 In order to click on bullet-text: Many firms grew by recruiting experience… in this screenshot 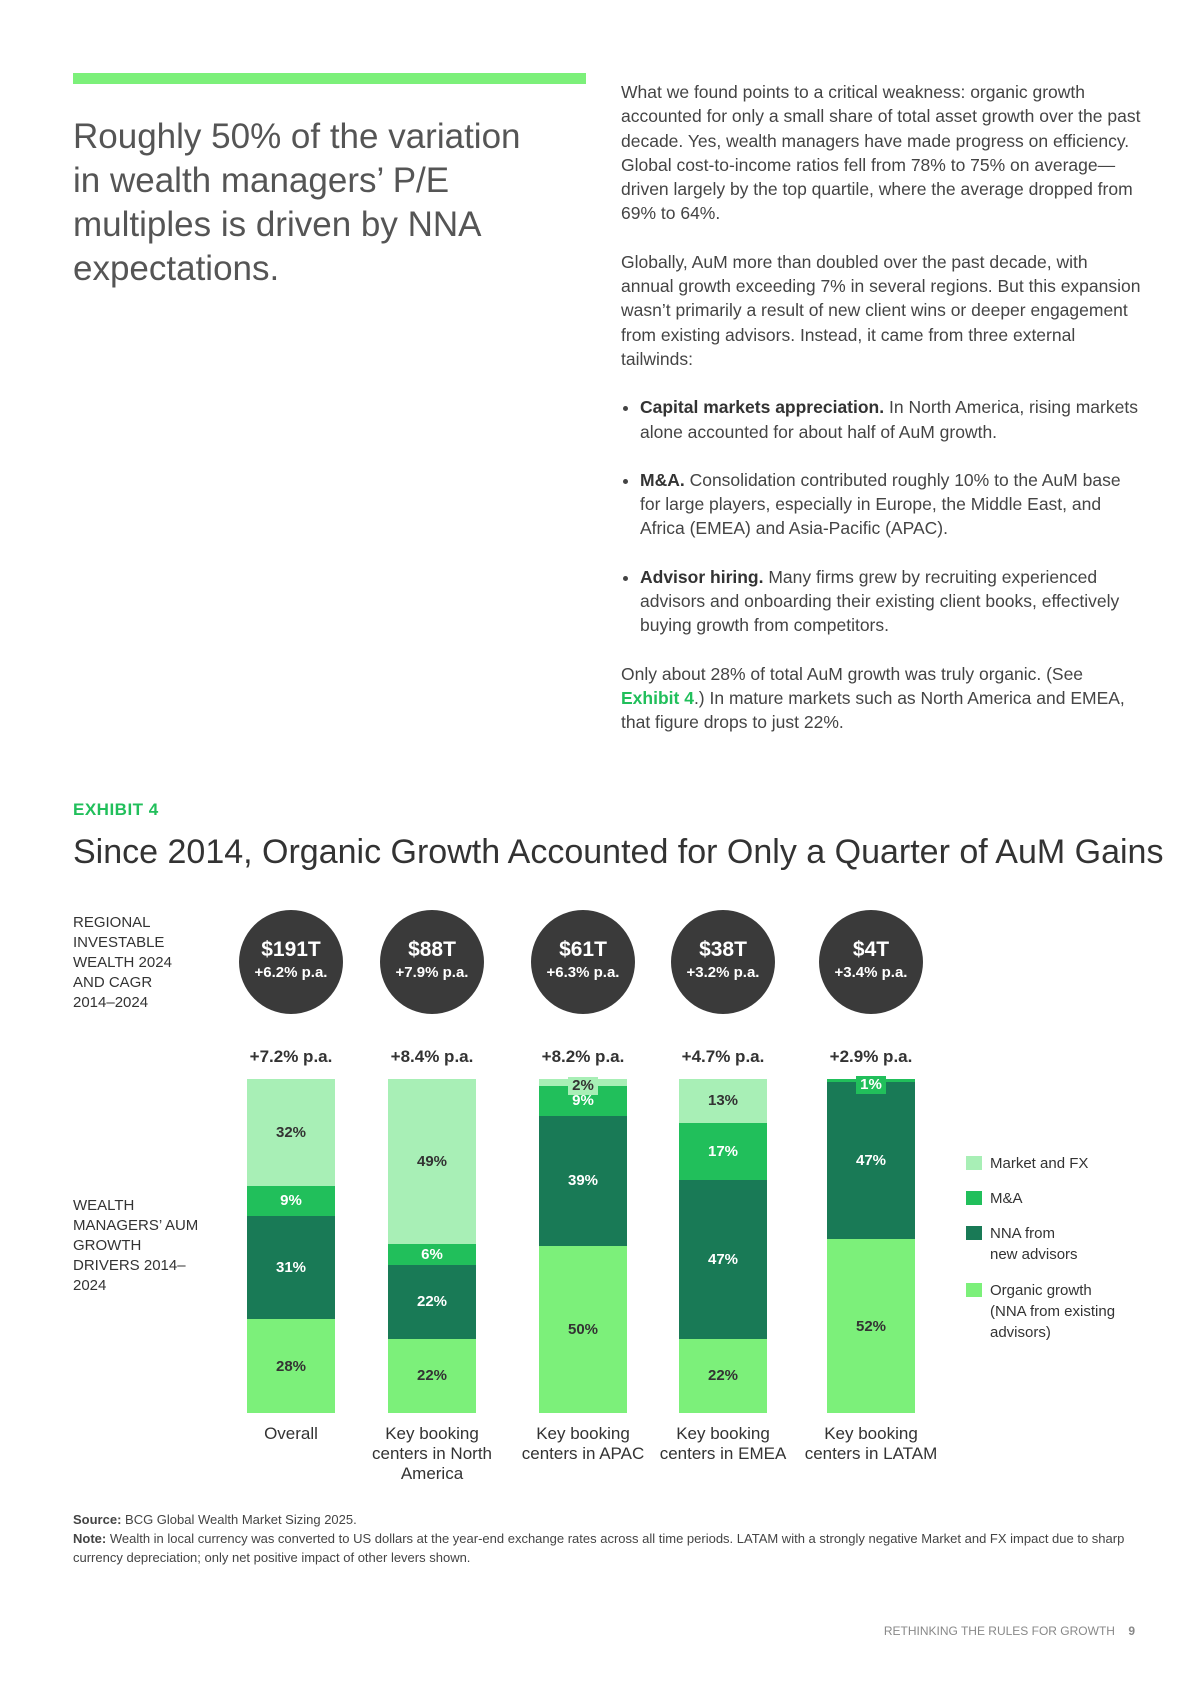, I will do `click(880, 601)`.